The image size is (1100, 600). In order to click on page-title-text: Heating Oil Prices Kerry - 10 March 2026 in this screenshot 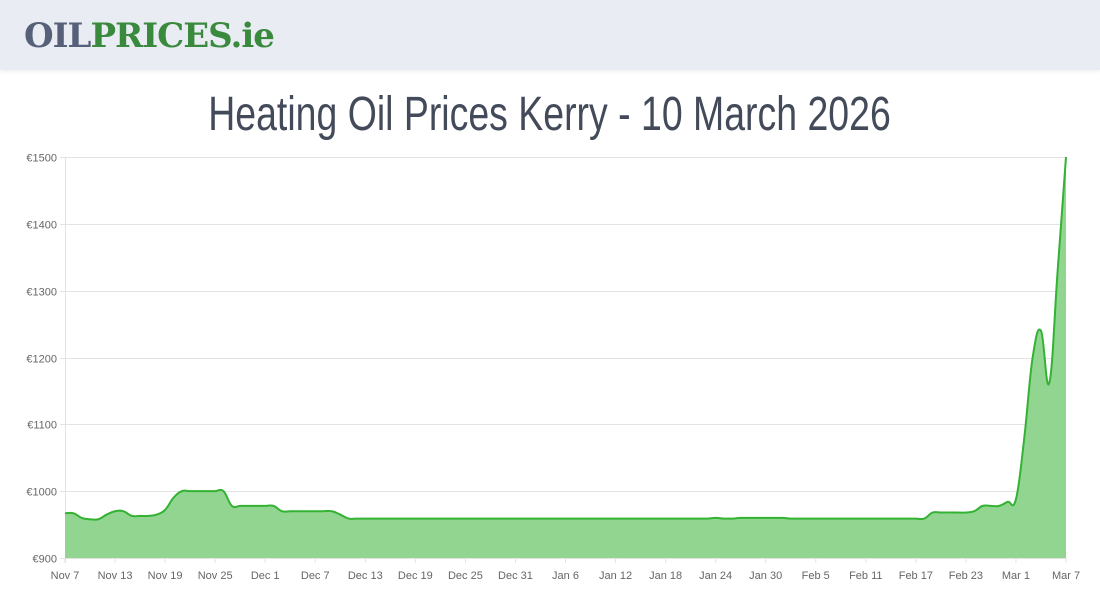, I will do `click(550, 114)`.